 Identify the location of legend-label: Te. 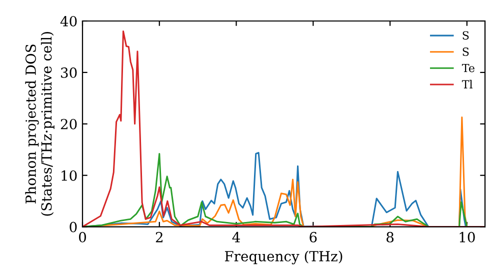
(468, 68).